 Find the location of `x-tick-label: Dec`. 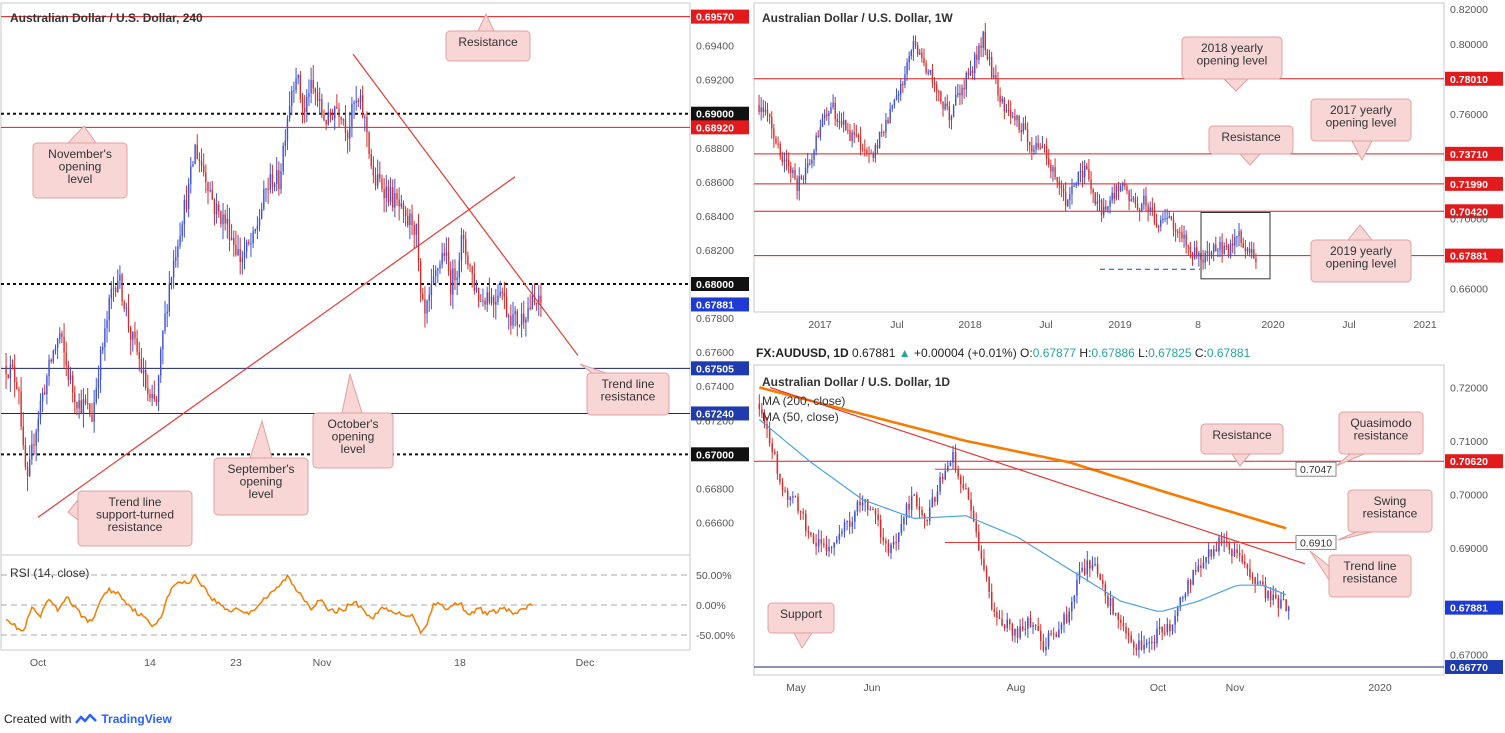

x-tick-label: Dec is located at coordinates (585, 663).